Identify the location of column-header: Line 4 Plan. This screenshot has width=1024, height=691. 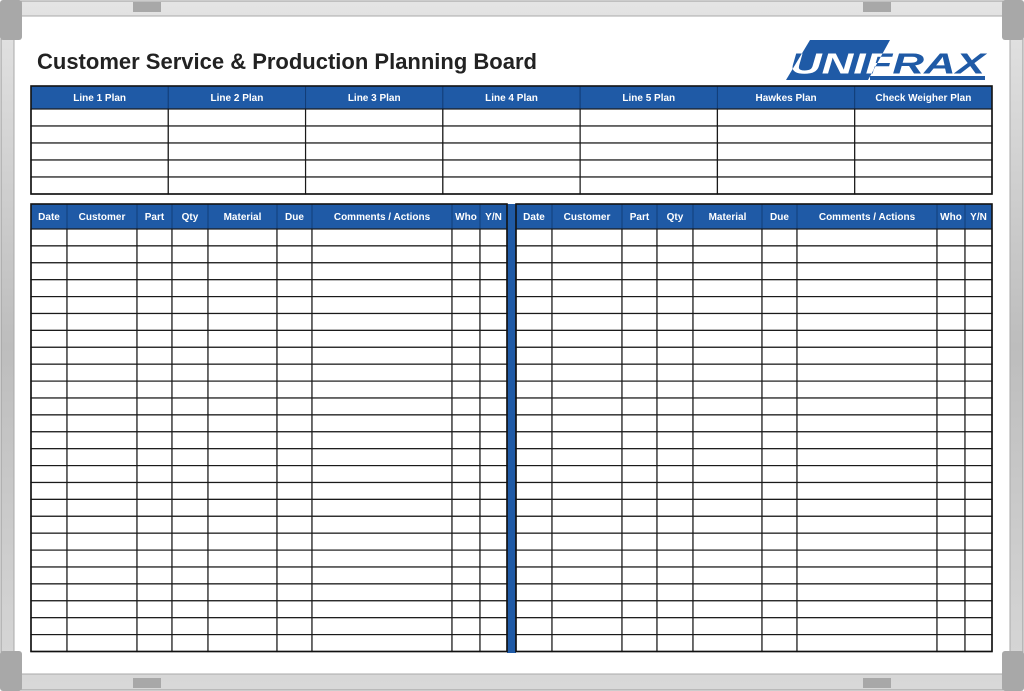
(511, 98).